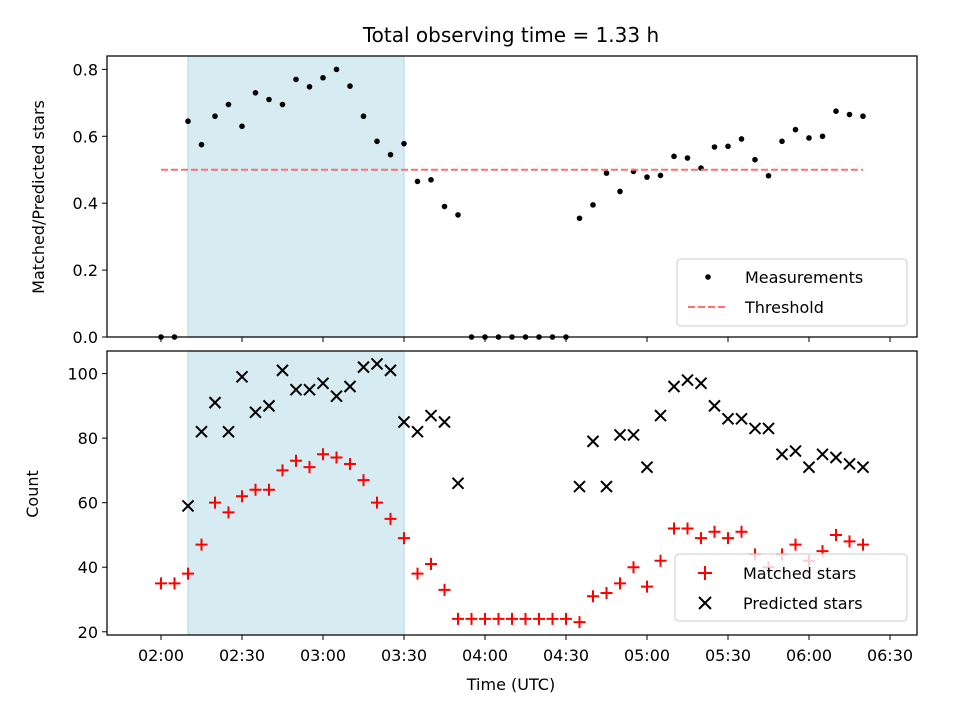  What do you see at coordinates (82, 374) in the screenshot?
I see `y-tick-label: 100` at bounding box center [82, 374].